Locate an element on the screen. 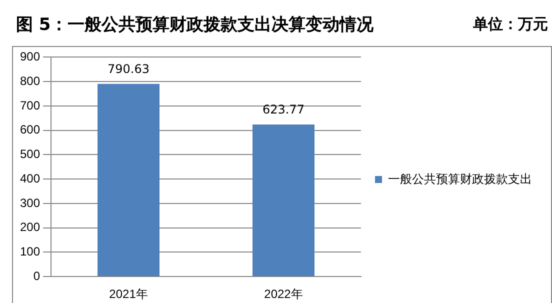 The image size is (552, 303). y-tick-label: 200 is located at coordinates (30, 227).